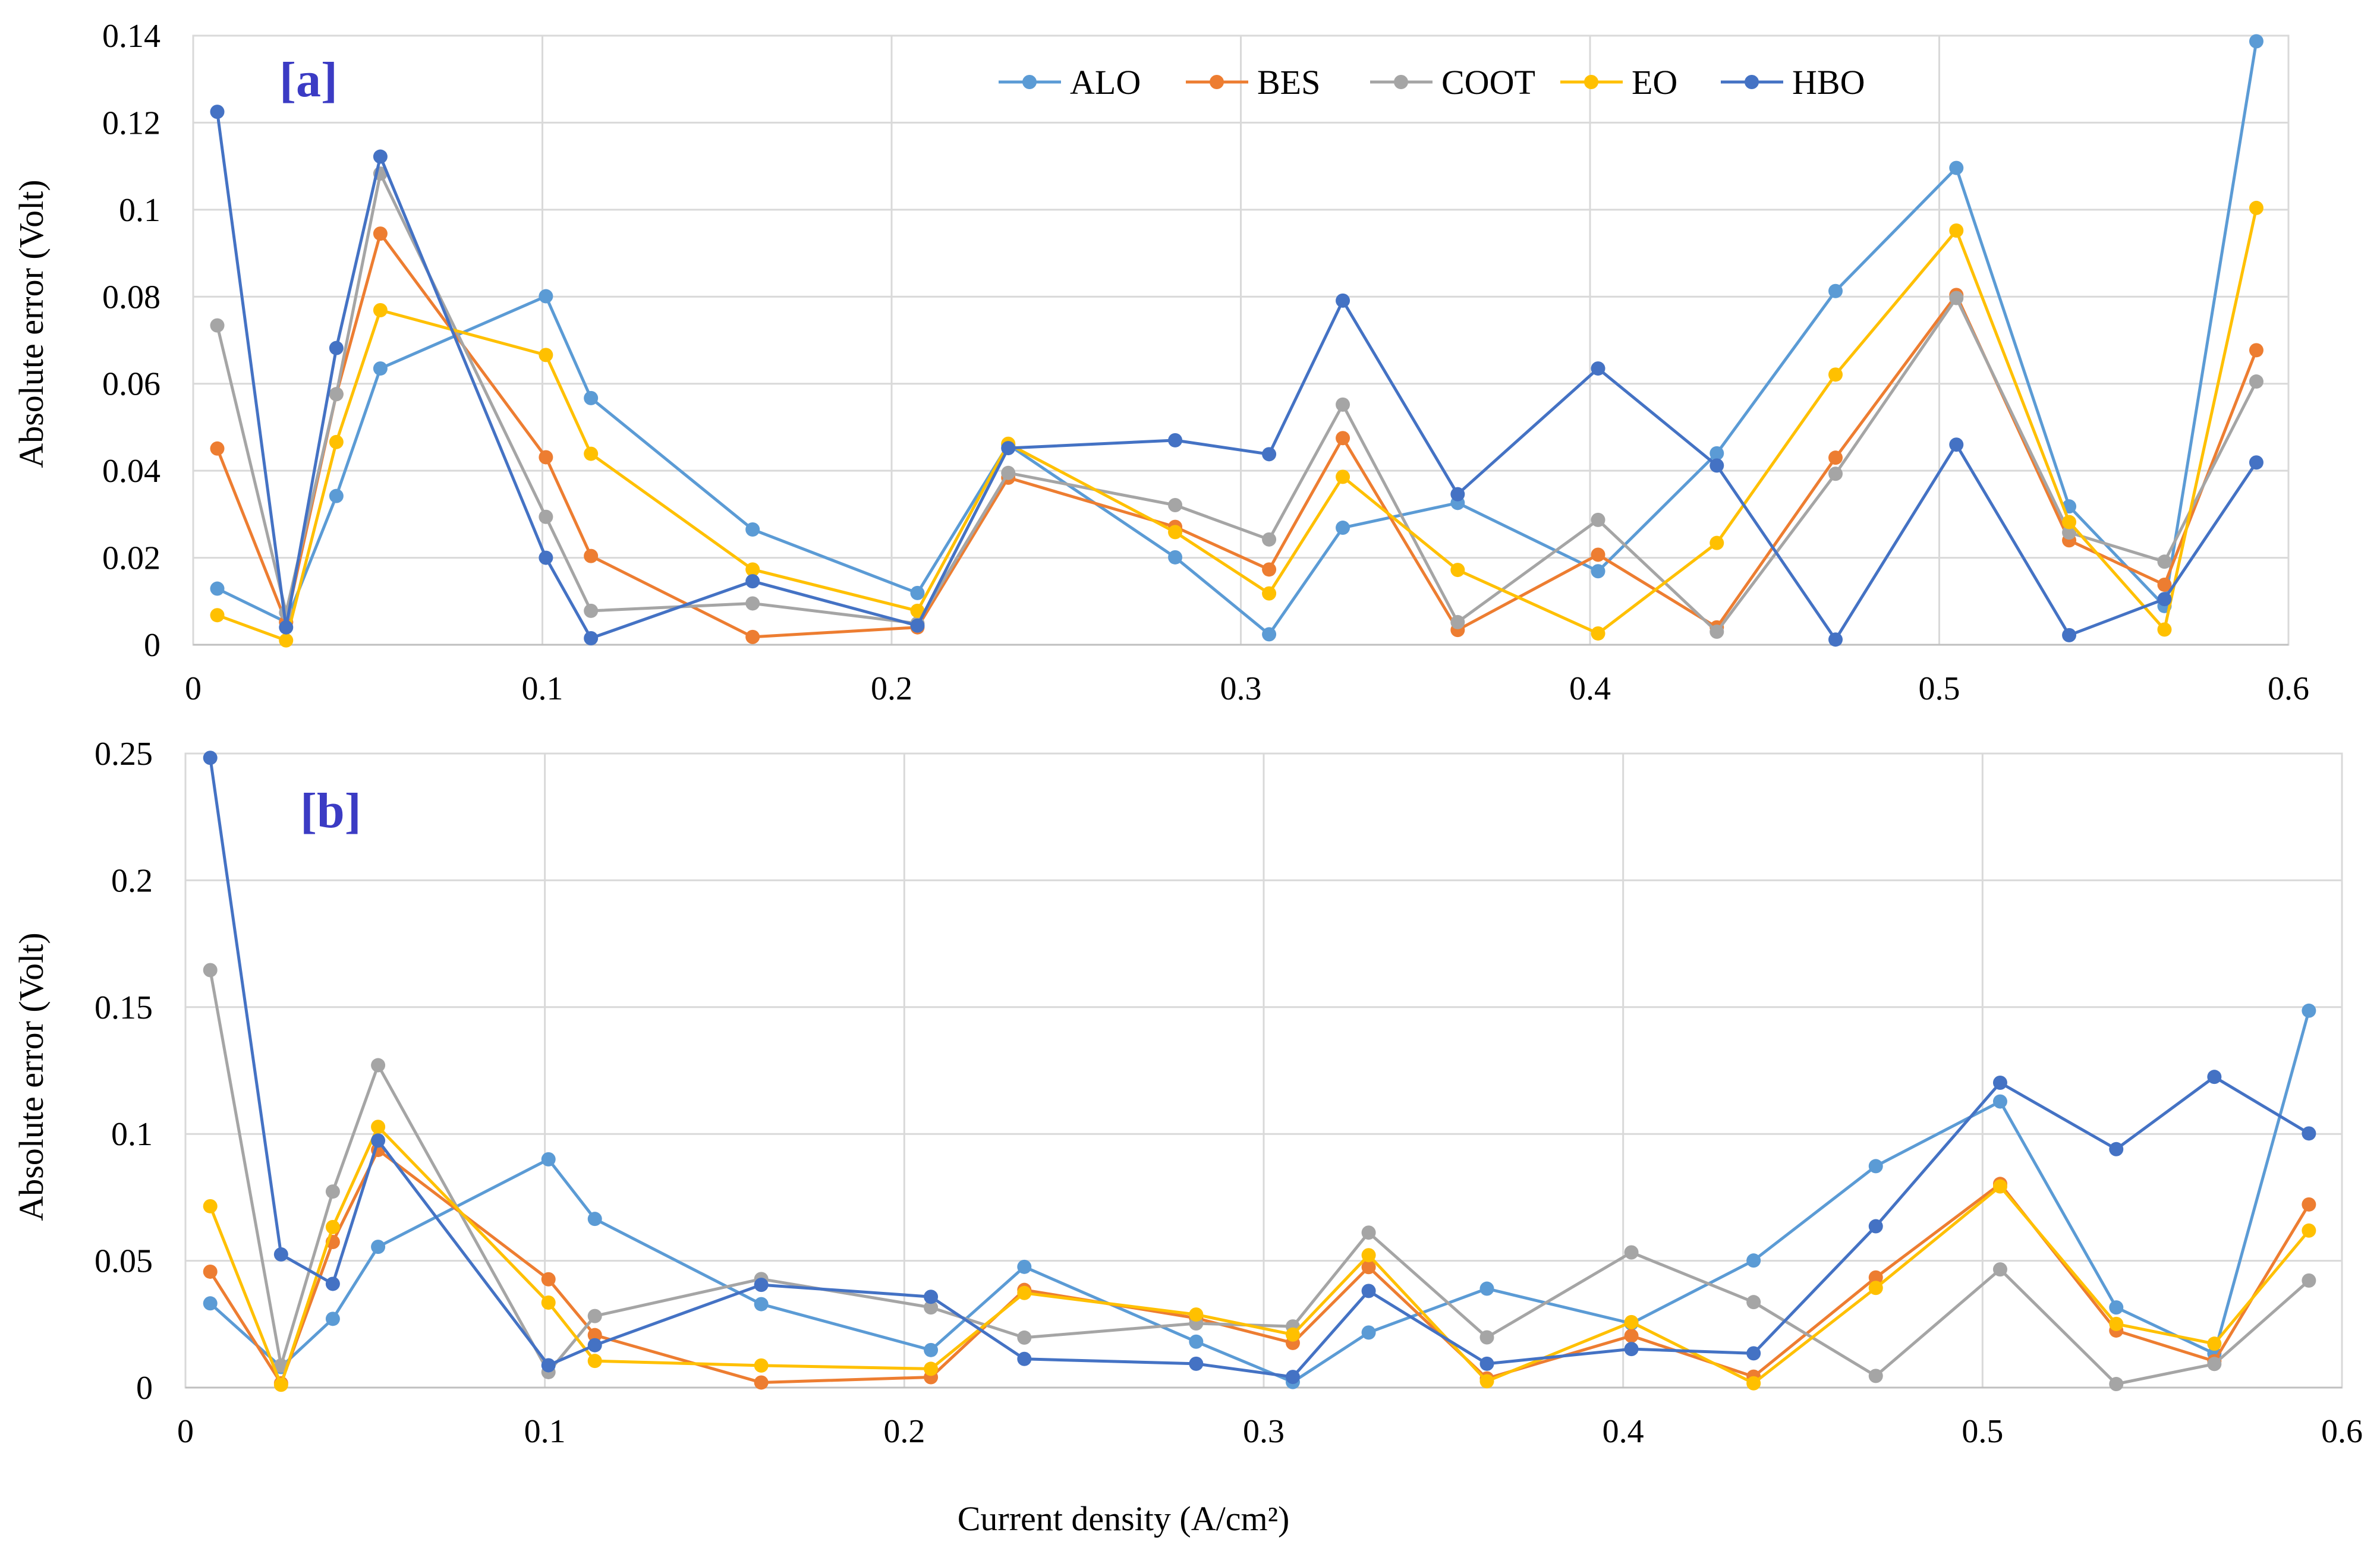 This screenshot has height=1551, width=2380. I want to click on x-axis-title: Current density (A/cm²), so click(1124, 1519).